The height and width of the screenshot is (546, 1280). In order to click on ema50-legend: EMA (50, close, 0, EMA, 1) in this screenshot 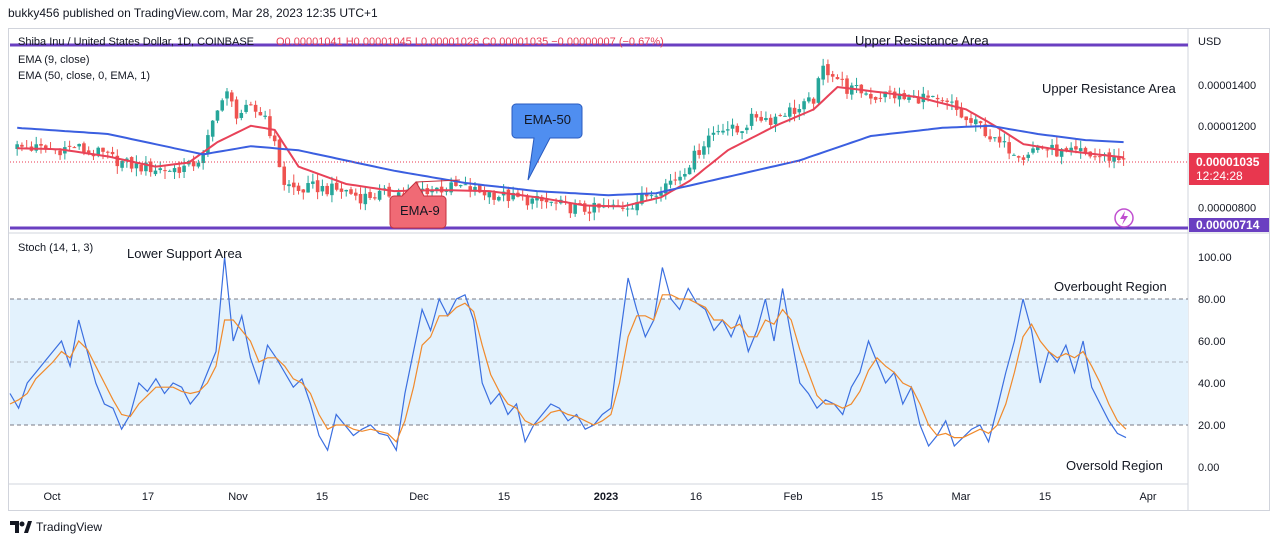, I will do `click(84, 76)`.